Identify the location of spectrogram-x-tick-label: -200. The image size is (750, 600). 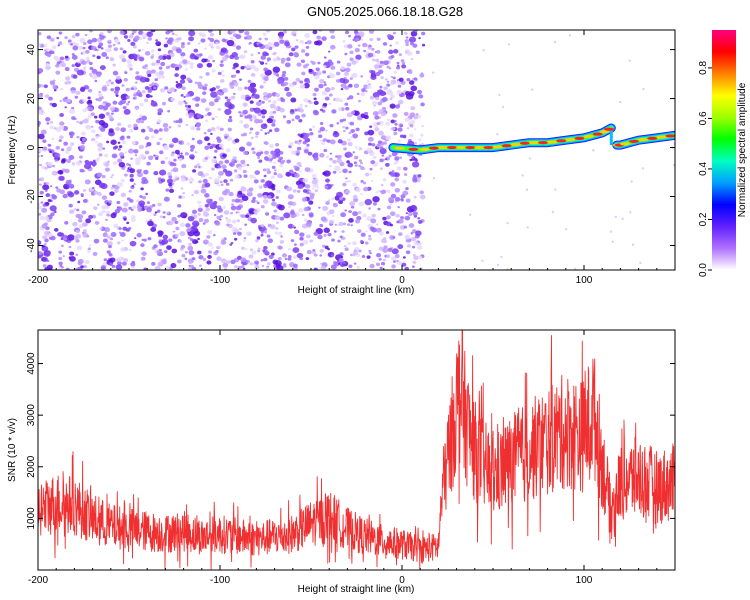
(38, 280).